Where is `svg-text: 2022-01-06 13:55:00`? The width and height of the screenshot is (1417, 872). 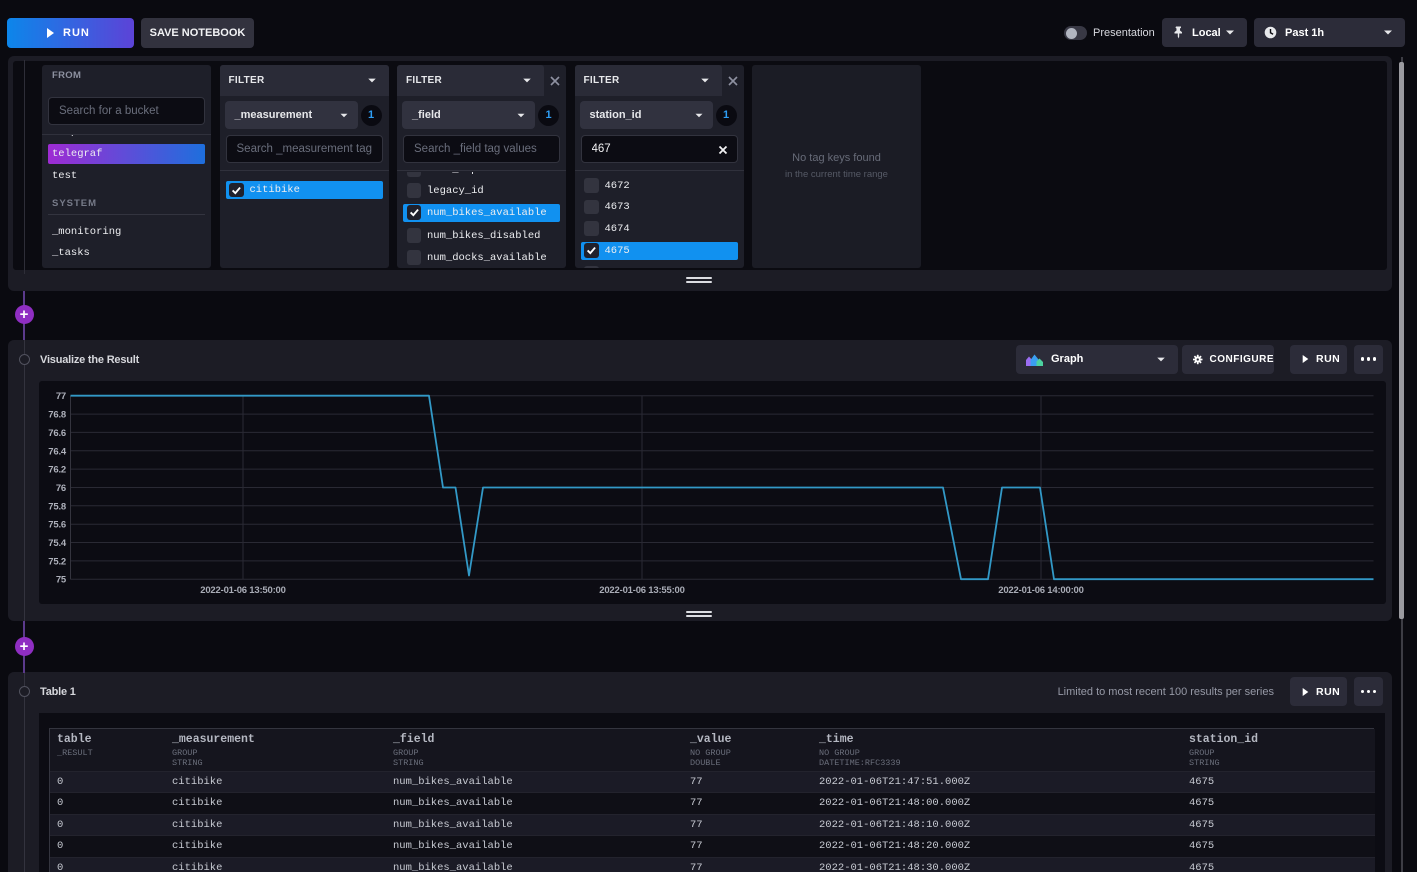
svg-text: 2022-01-06 13:55:00 is located at coordinates (641, 590).